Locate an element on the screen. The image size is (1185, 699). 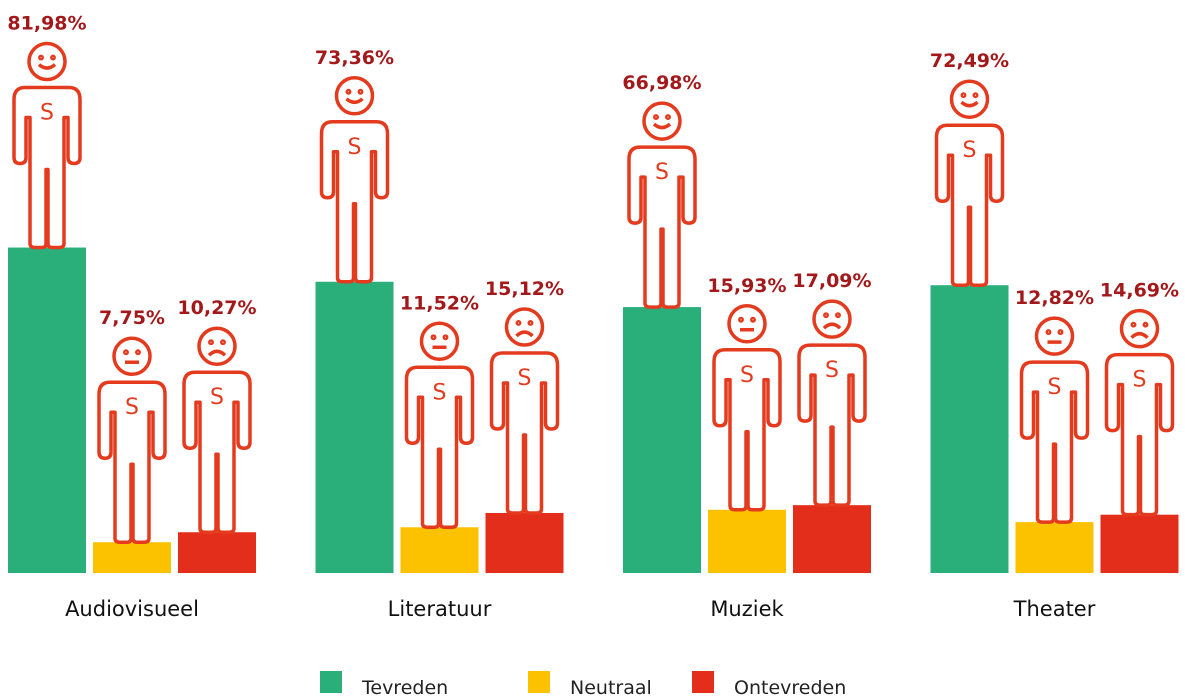
value-label: 12,82% is located at coordinates (1054, 298).